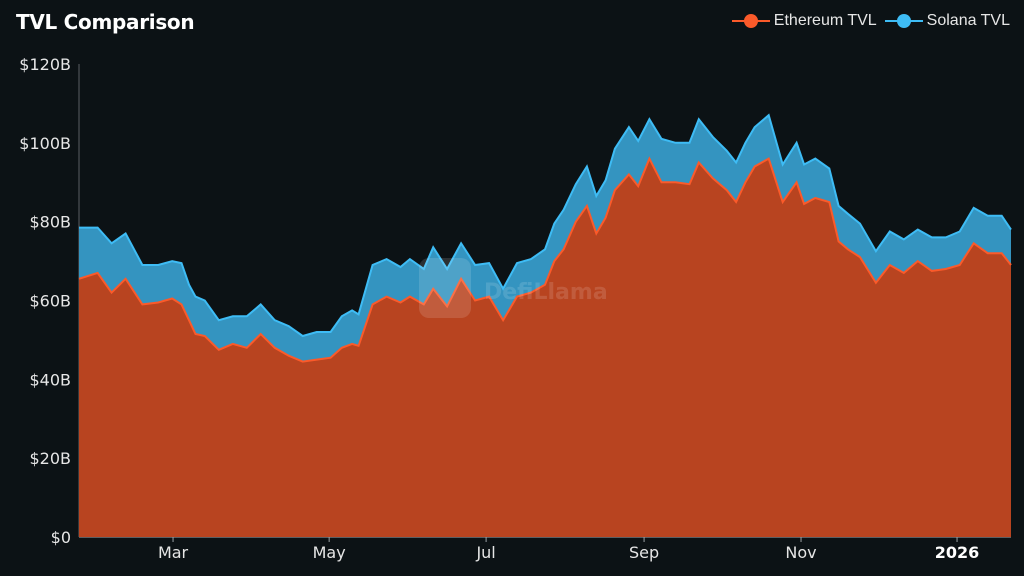 The image size is (1024, 576). Describe the element at coordinates (45, 64) in the screenshot. I see `y-tick-label: $120B` at that location.